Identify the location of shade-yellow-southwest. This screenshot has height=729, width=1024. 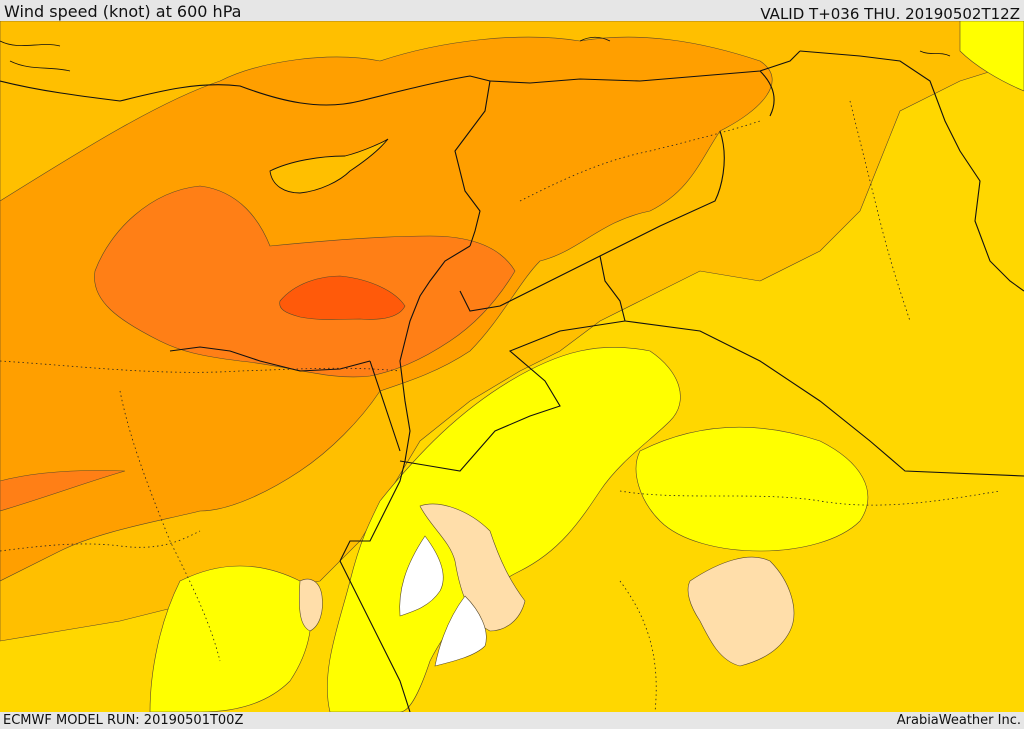
(230, 638).